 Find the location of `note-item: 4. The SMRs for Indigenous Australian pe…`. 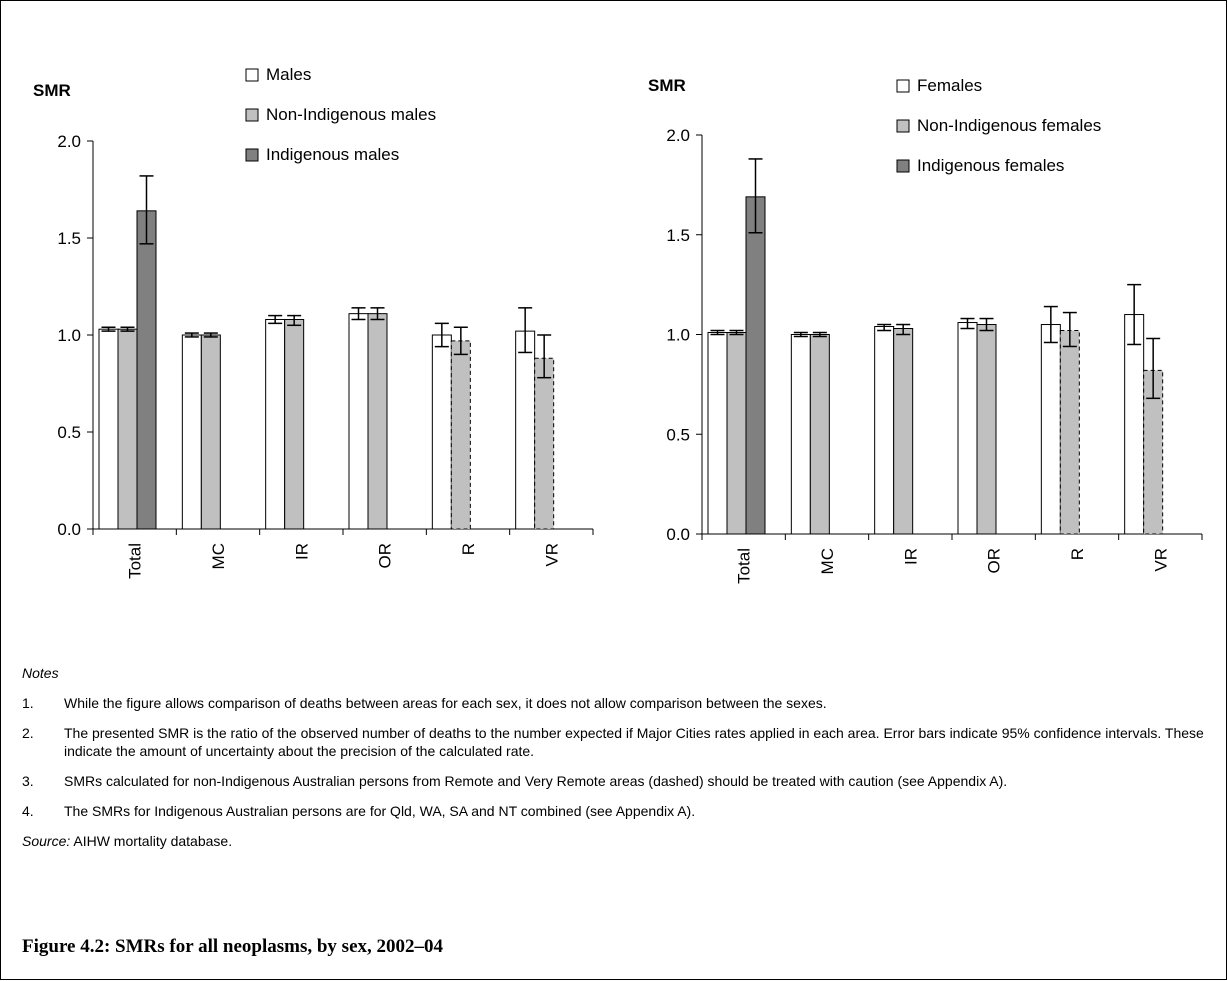

note-item: 4. The SMRs for Indigenous Australian pe… is located at coordinates (617, 811).